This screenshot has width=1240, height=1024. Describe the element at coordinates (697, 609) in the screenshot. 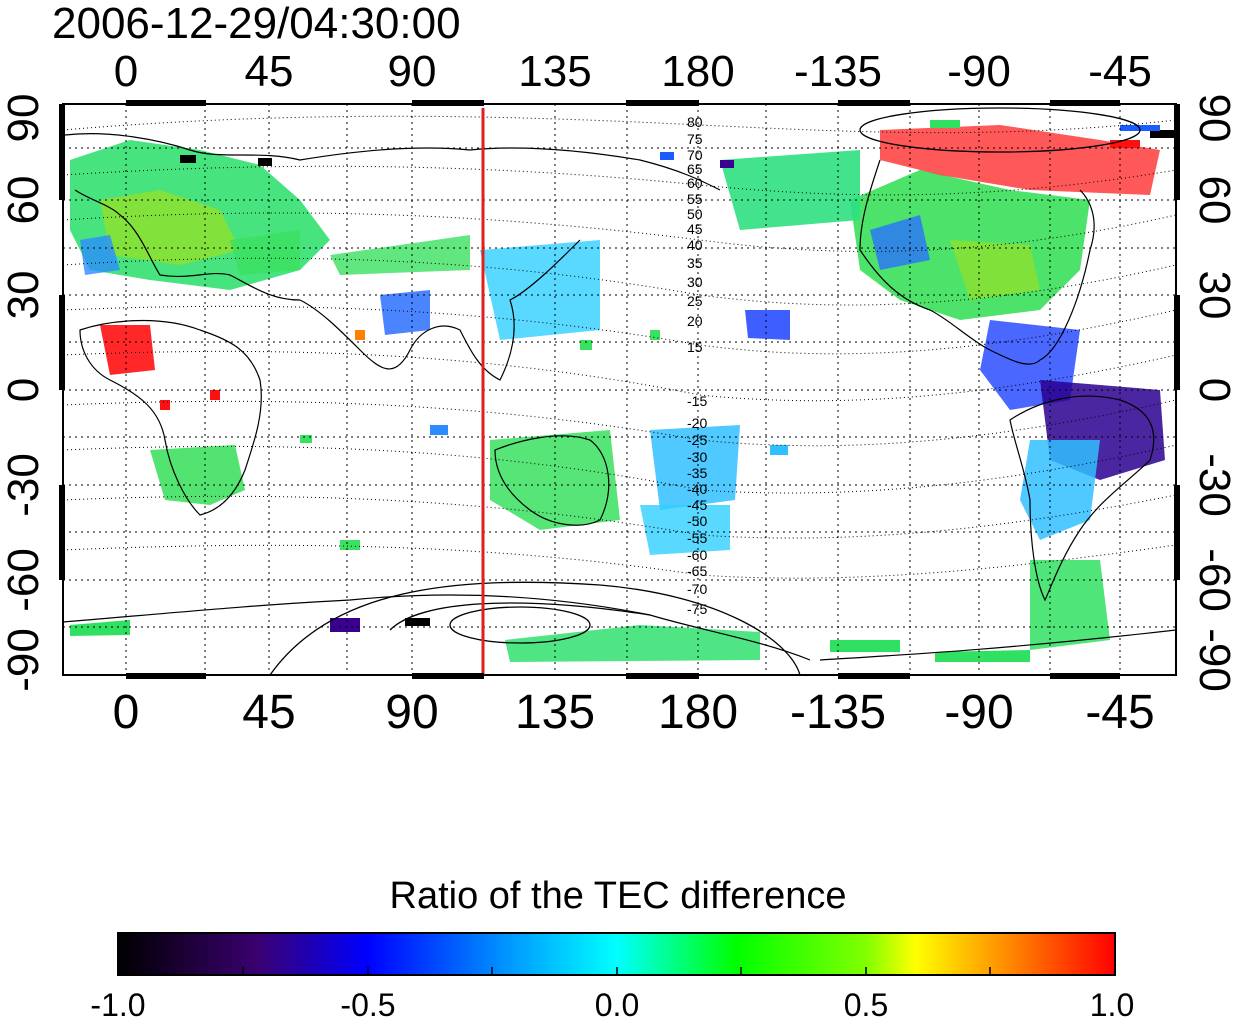

I see `contour-label: -75` at that location.